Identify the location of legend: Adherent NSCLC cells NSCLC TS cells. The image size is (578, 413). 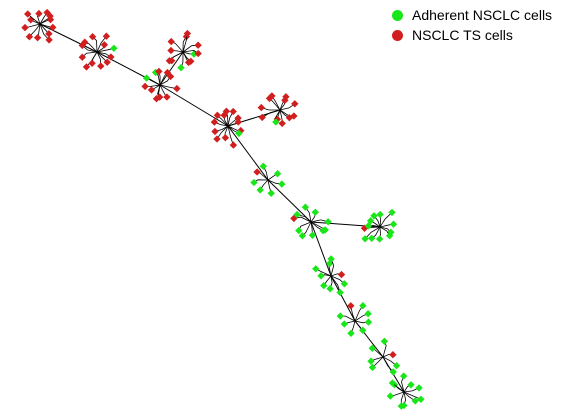
(472, 26).